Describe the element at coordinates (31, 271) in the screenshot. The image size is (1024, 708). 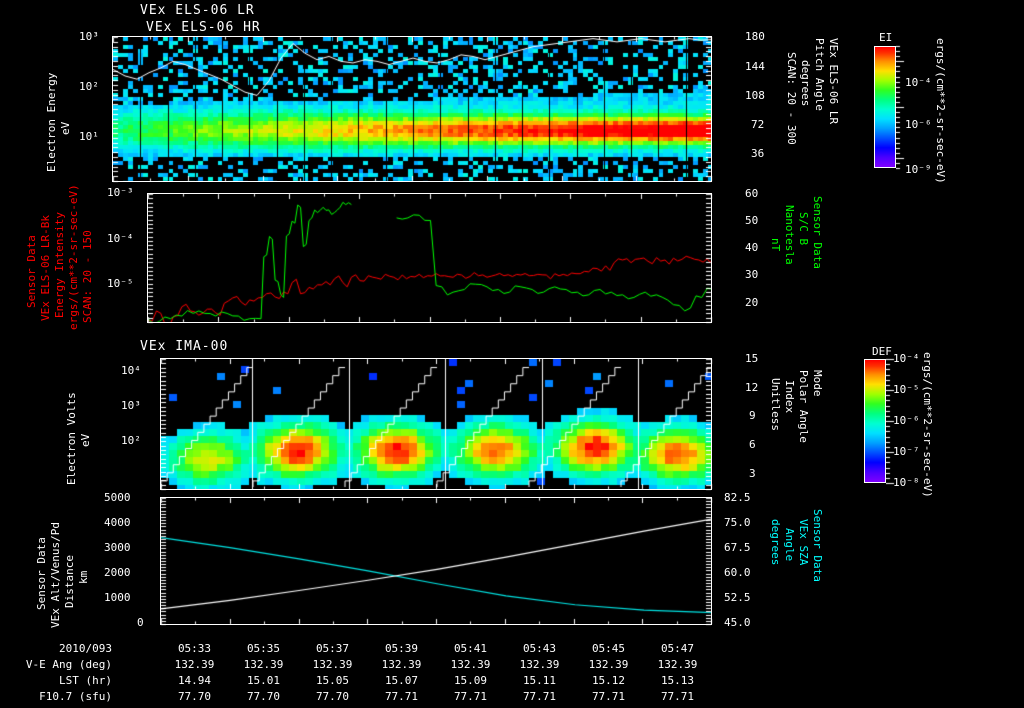
I see `panel-energy-intensity-ylabel-0: Sensor Data` at that location.